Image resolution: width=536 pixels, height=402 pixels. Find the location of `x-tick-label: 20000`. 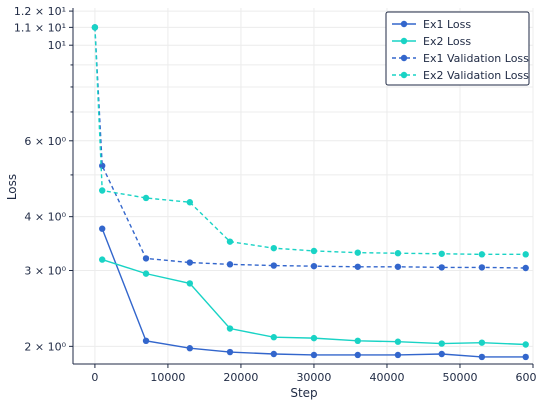

x-tick-label: 20000 is located at coordinates (240, 377).